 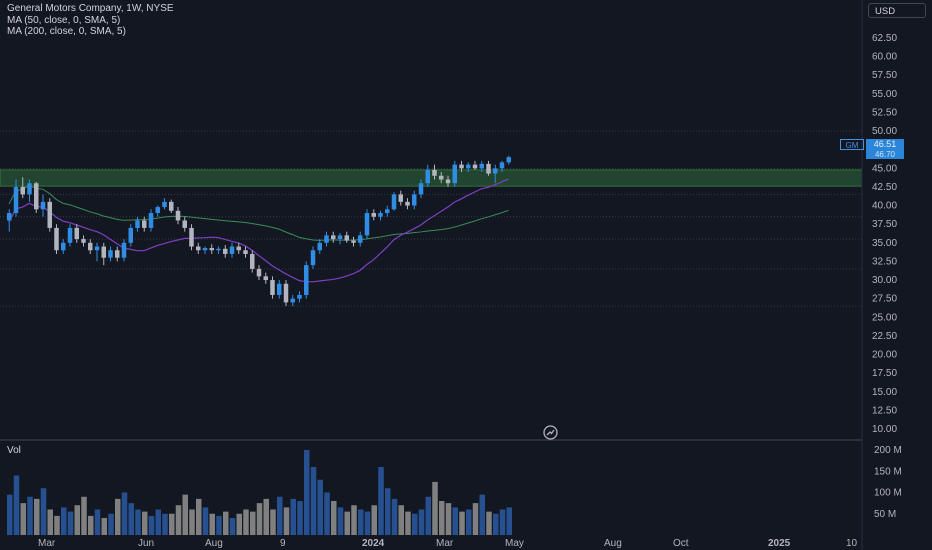 I want to click on price-tick: 37.50, so click(x=884, y=224).